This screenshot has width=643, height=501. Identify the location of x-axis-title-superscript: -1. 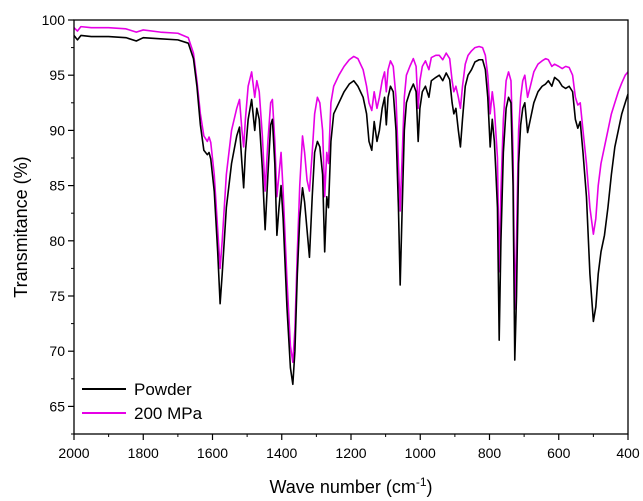
(421, 482).